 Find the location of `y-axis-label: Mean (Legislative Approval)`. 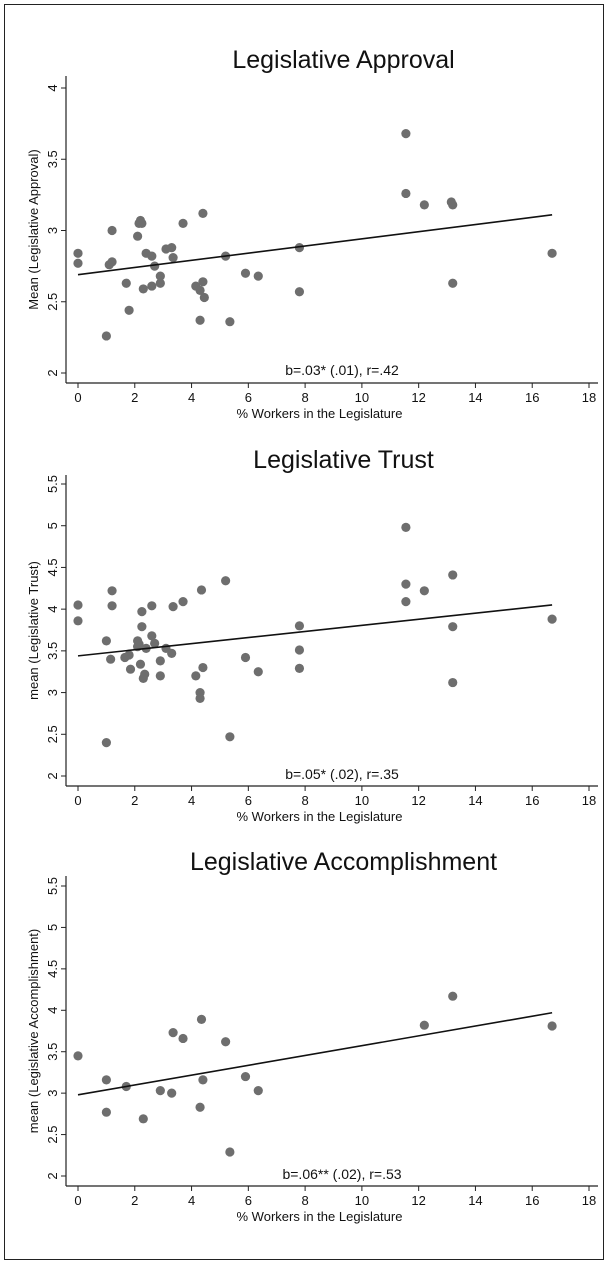

y-axis-label: Mean (Legislative Approval) is located at coordinates (33, 229).